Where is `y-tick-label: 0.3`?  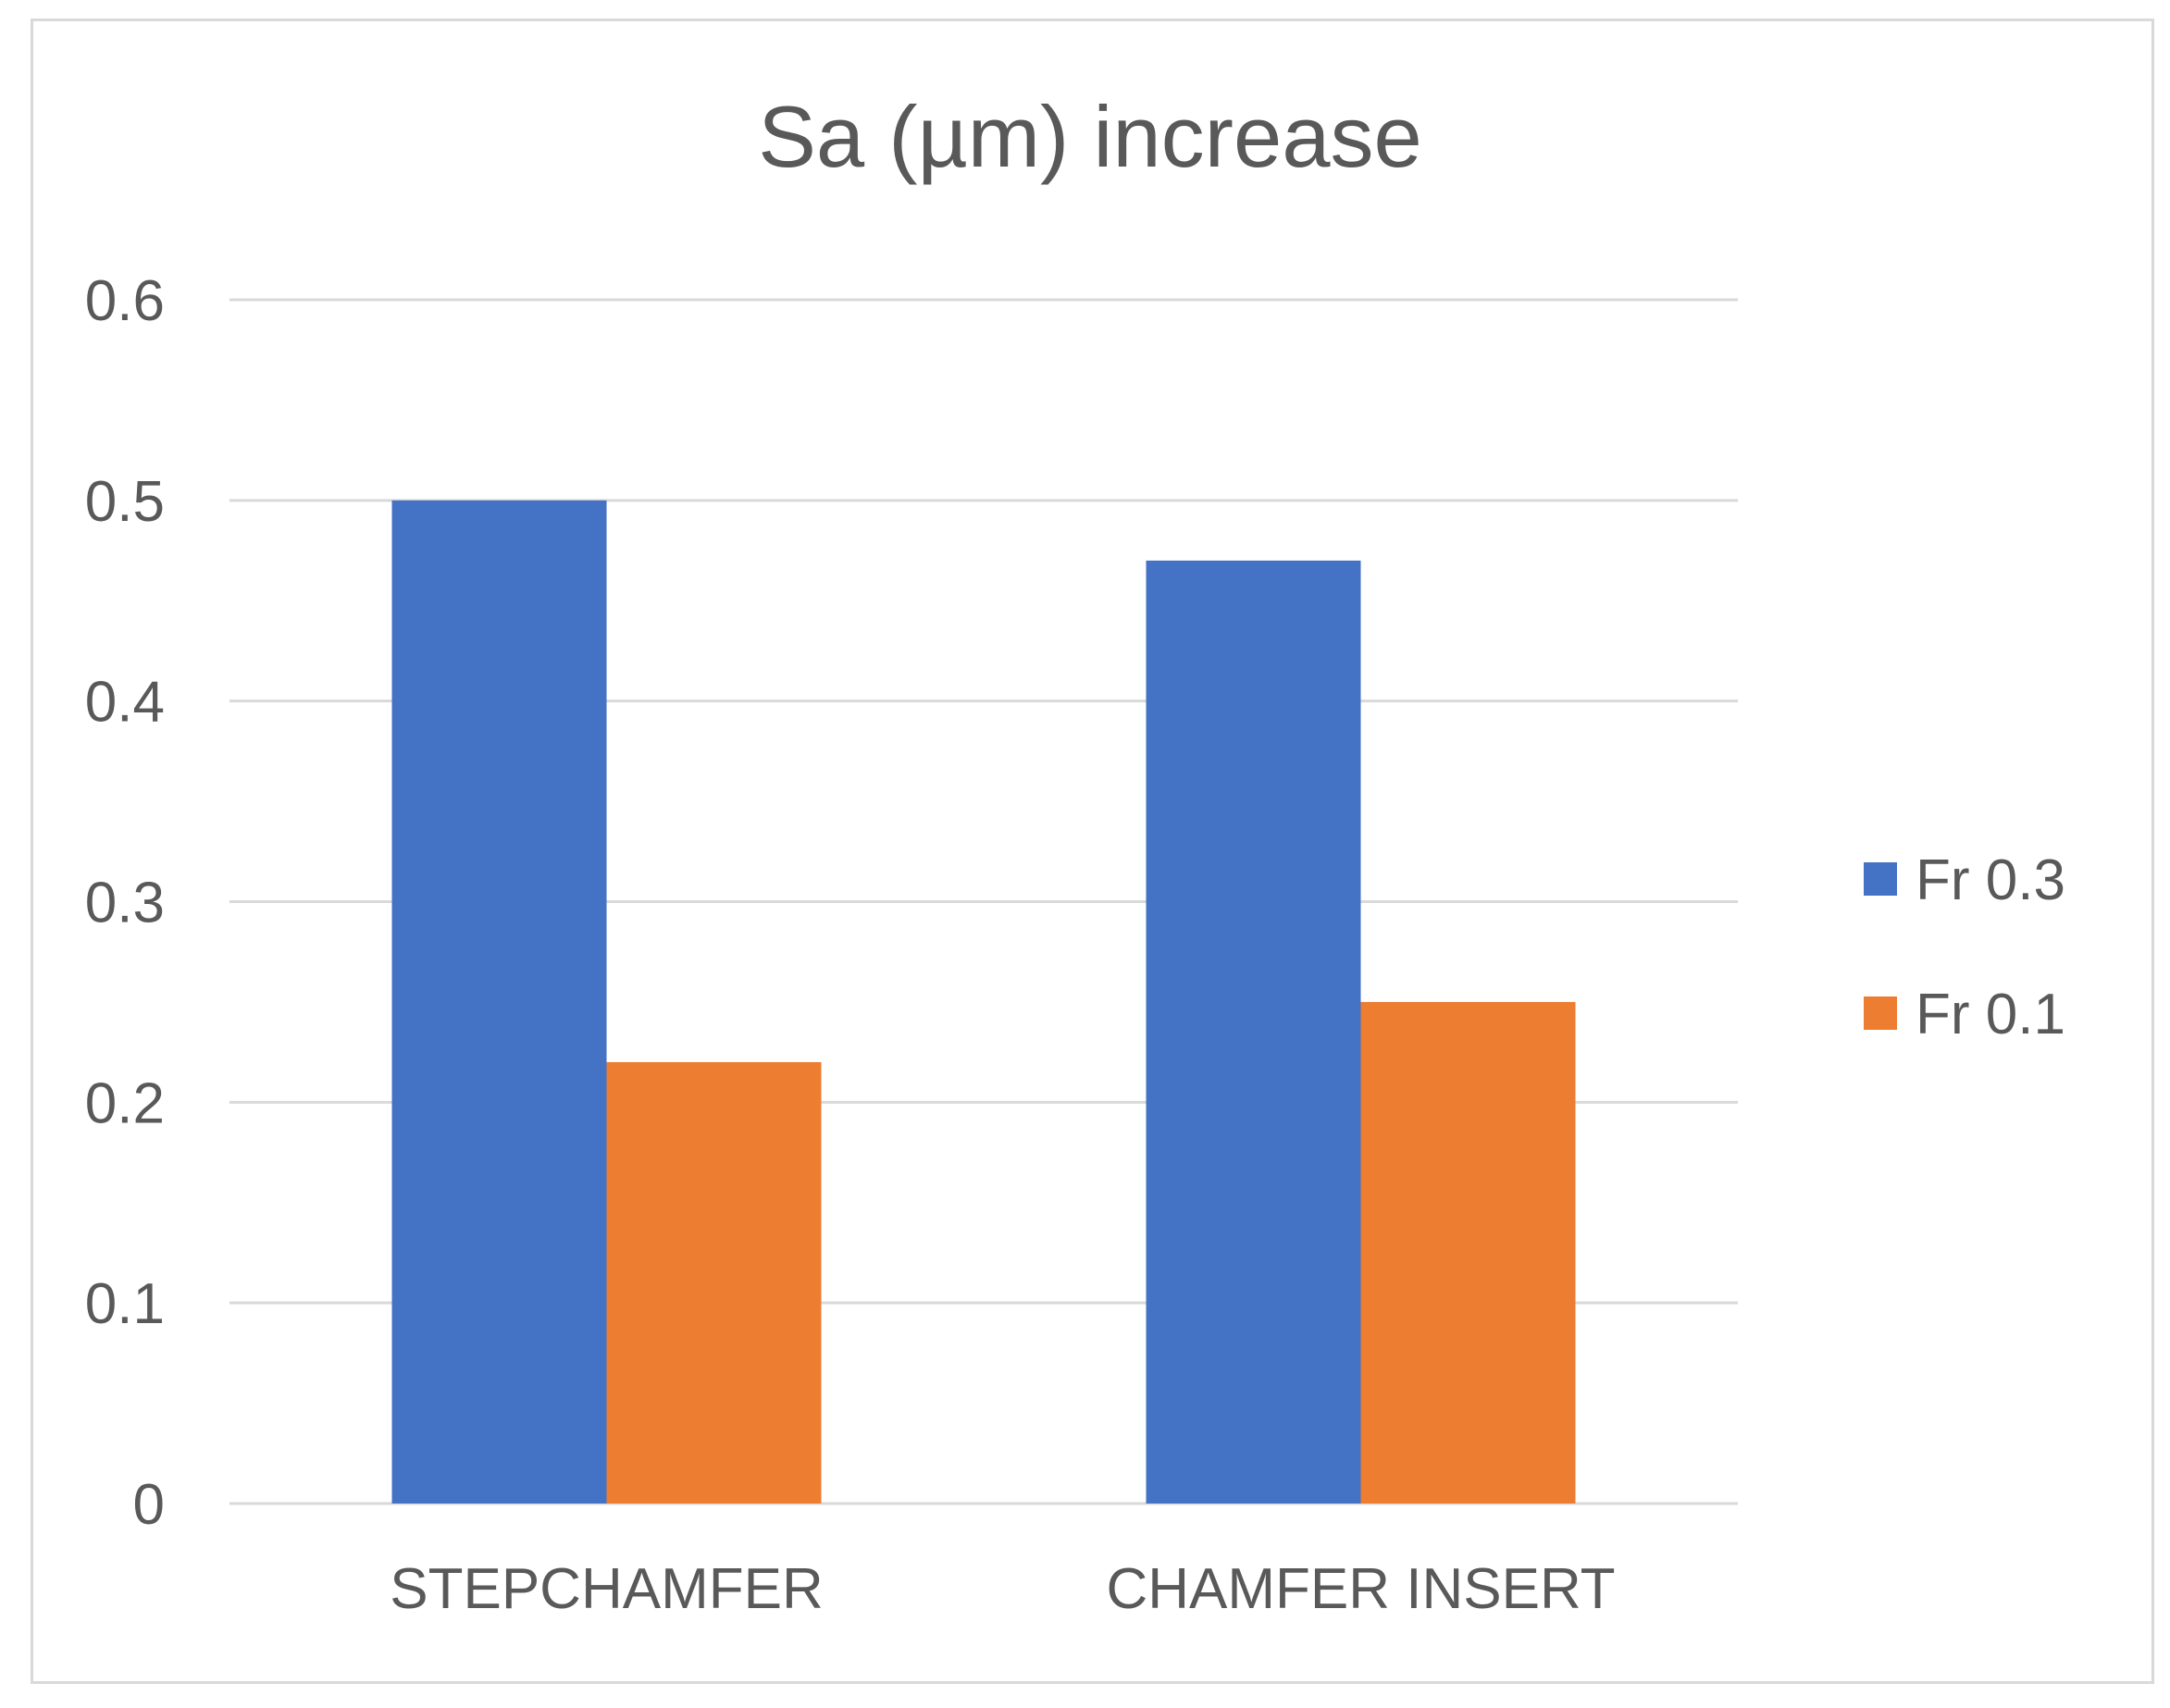 y-tick-label: 0.3 is located at coordinates (125, 903).